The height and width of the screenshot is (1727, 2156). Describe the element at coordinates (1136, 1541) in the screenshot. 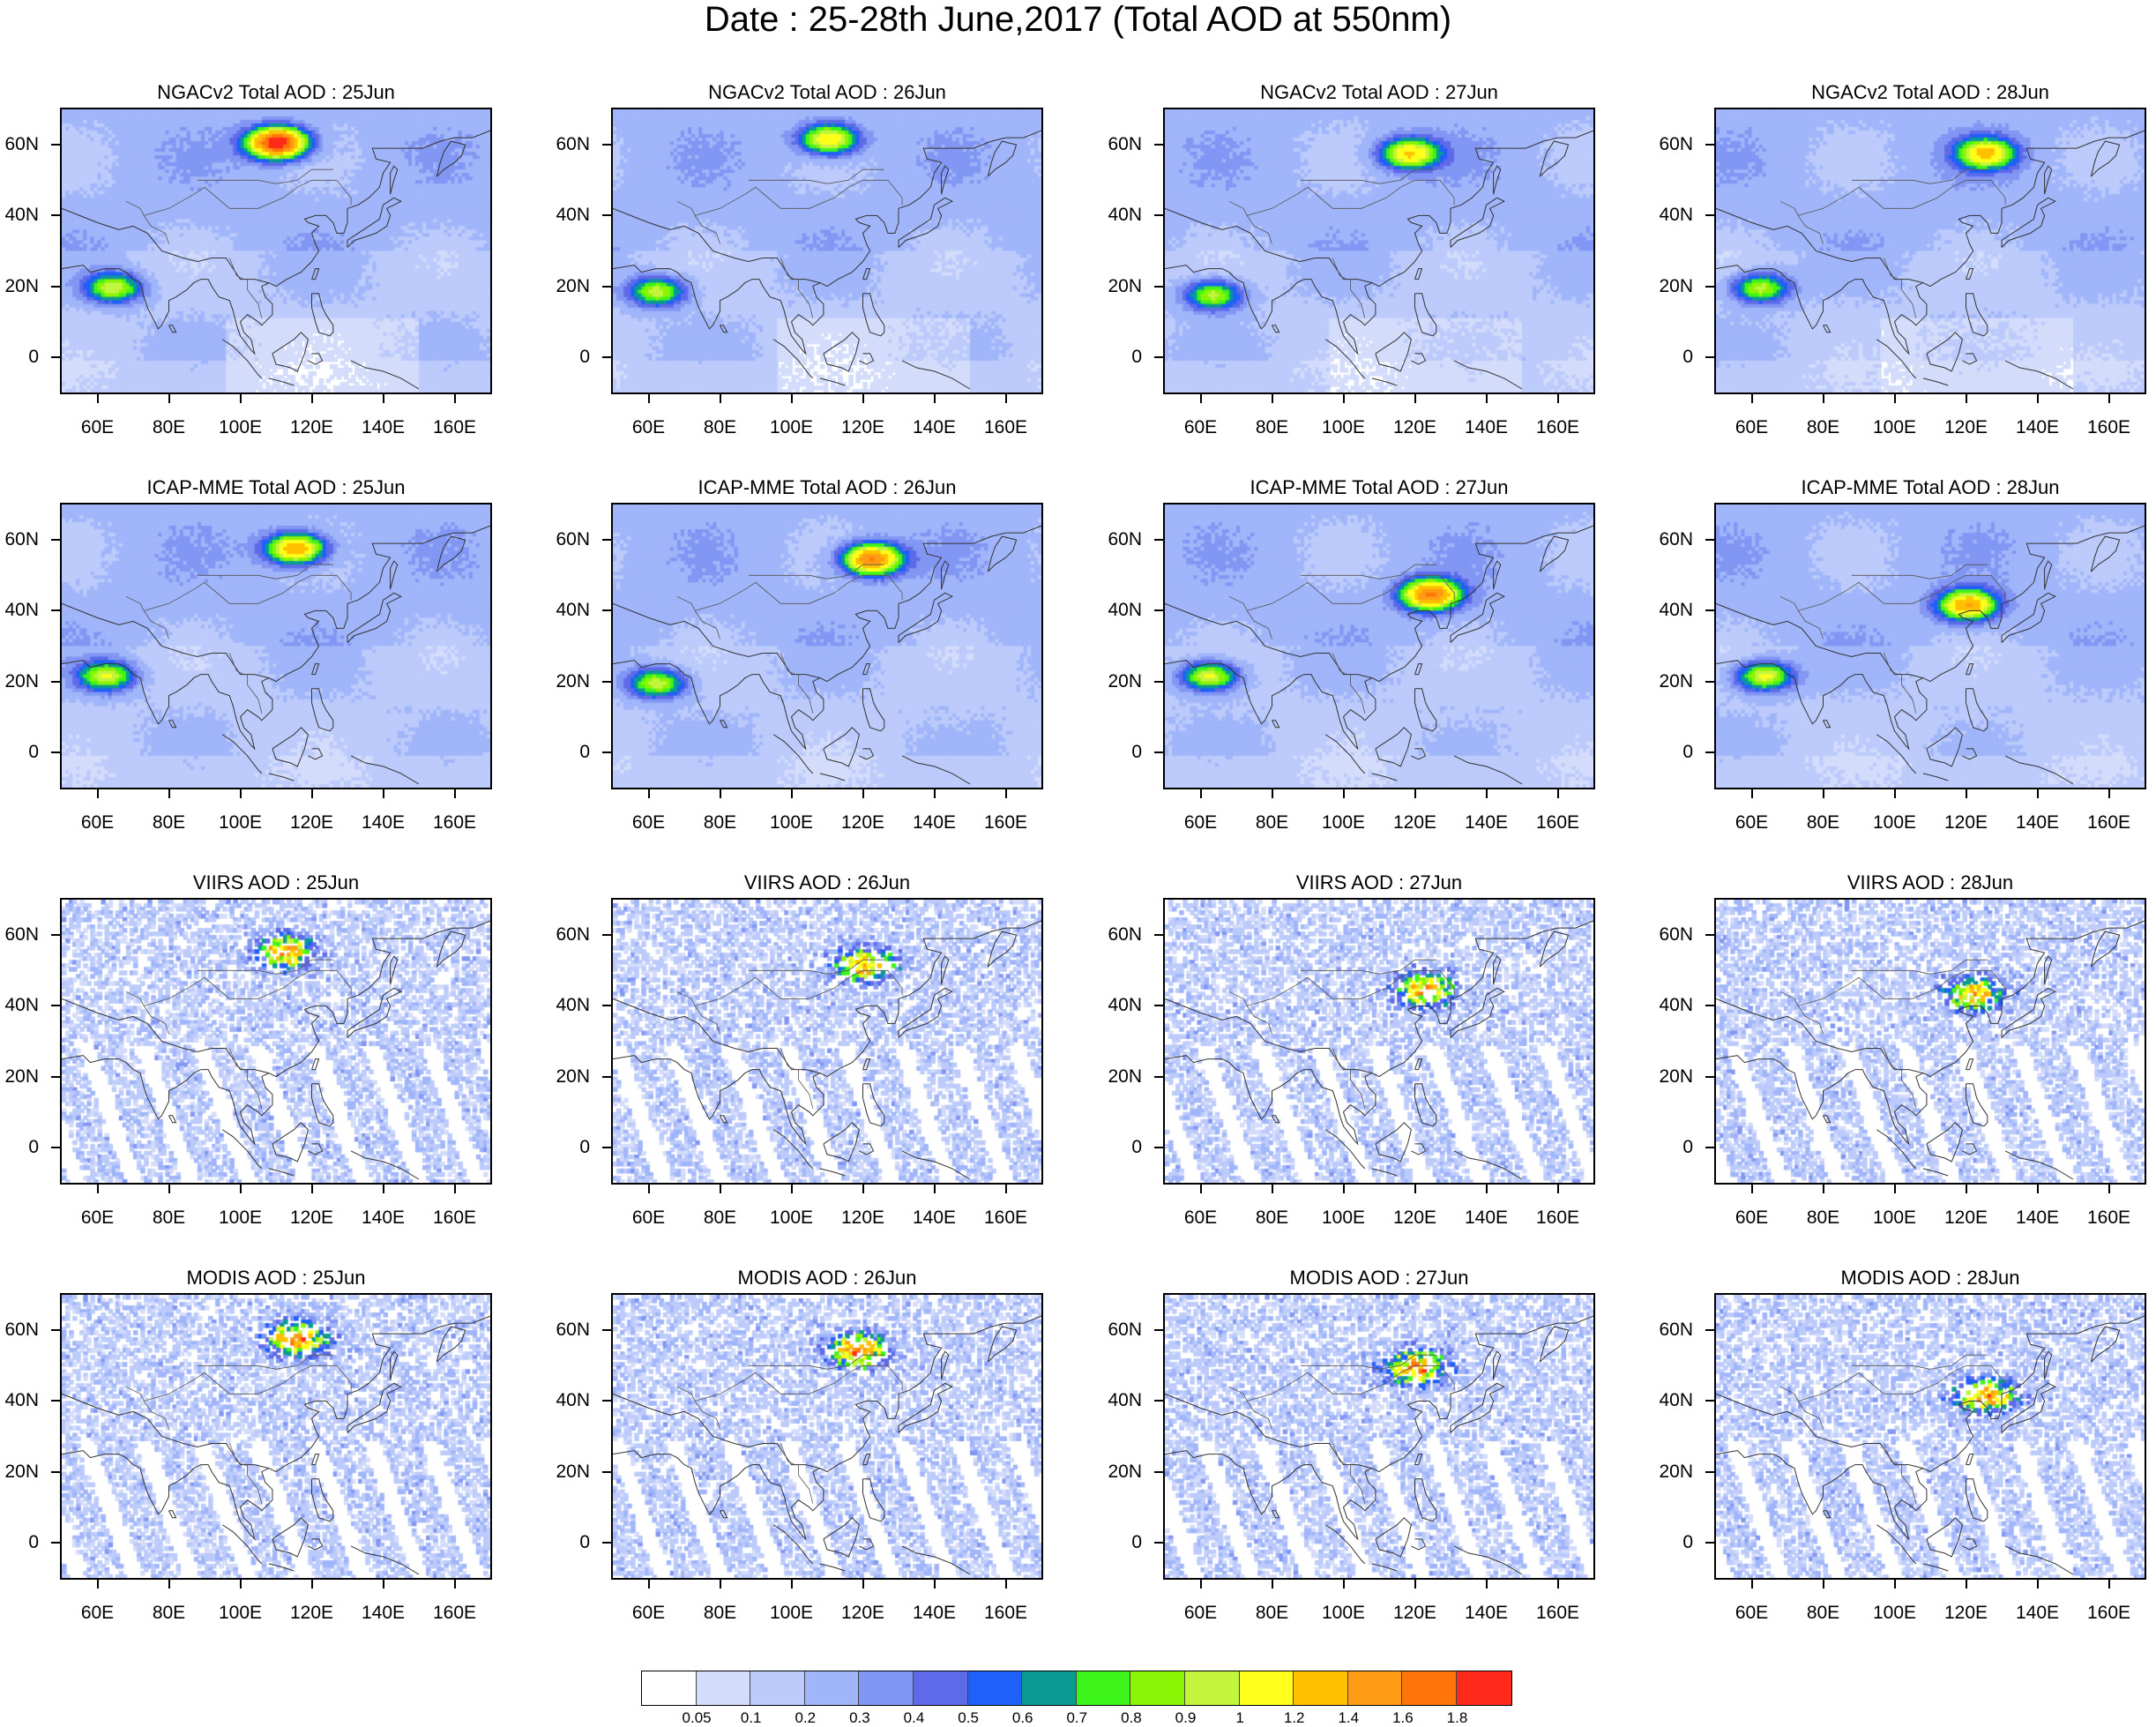

I see `y-tick-label: 0` at that location.